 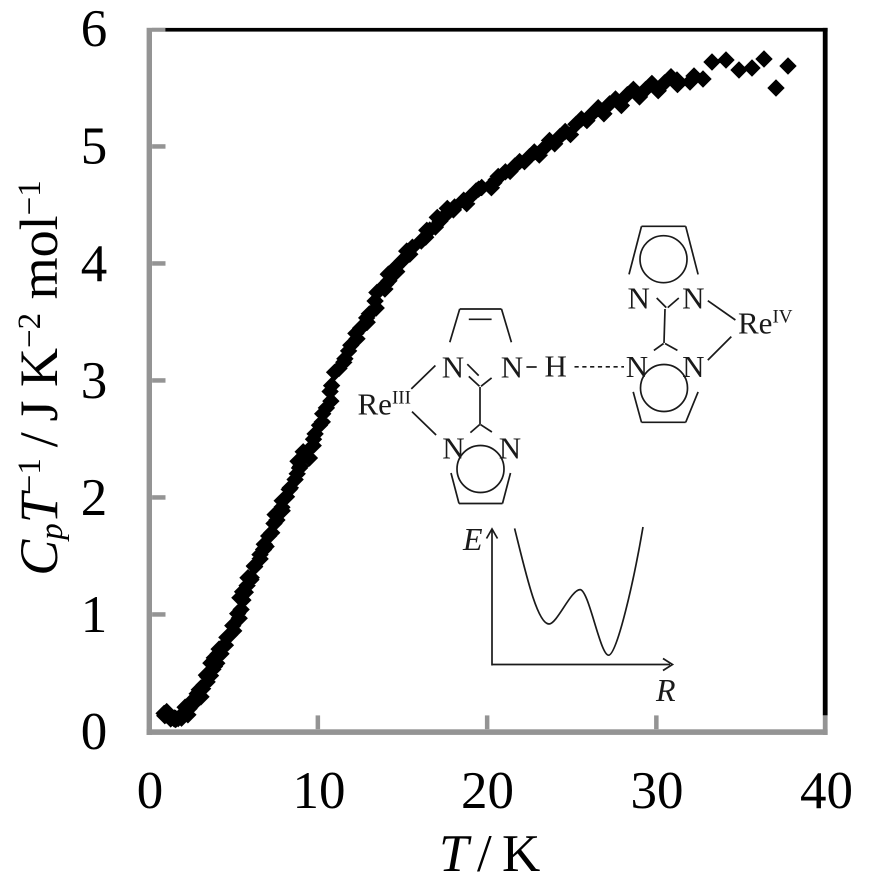 I want to click on svg-text: 10, so click(x=319, y=791).